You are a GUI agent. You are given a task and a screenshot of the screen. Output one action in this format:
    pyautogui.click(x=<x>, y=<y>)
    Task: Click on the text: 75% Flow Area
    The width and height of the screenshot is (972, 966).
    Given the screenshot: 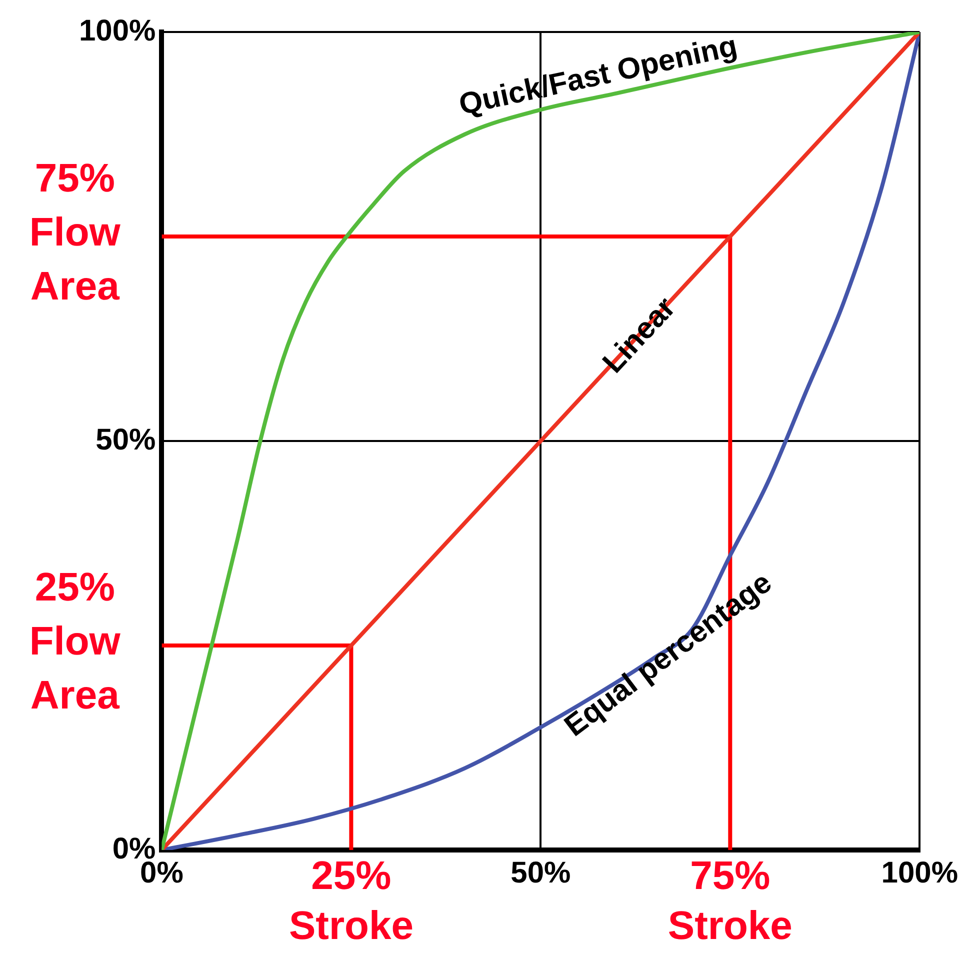 What is the action you would take?
    pyautogui.click(x=75, y=232)
    